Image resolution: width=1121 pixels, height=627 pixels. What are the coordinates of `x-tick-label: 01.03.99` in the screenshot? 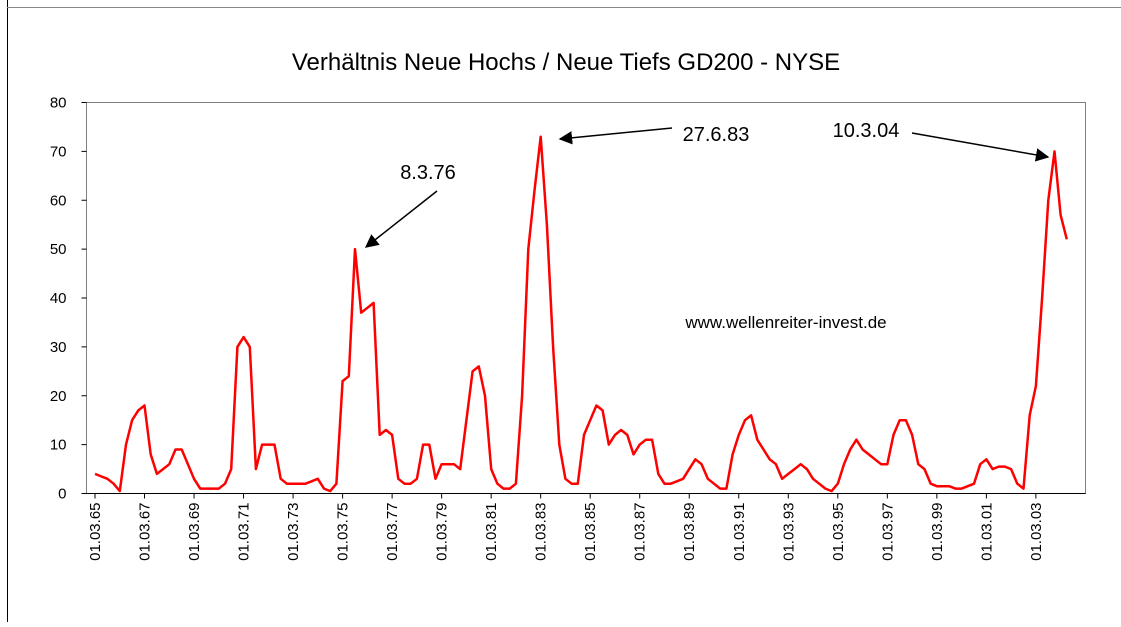 It's located at (937, 532).